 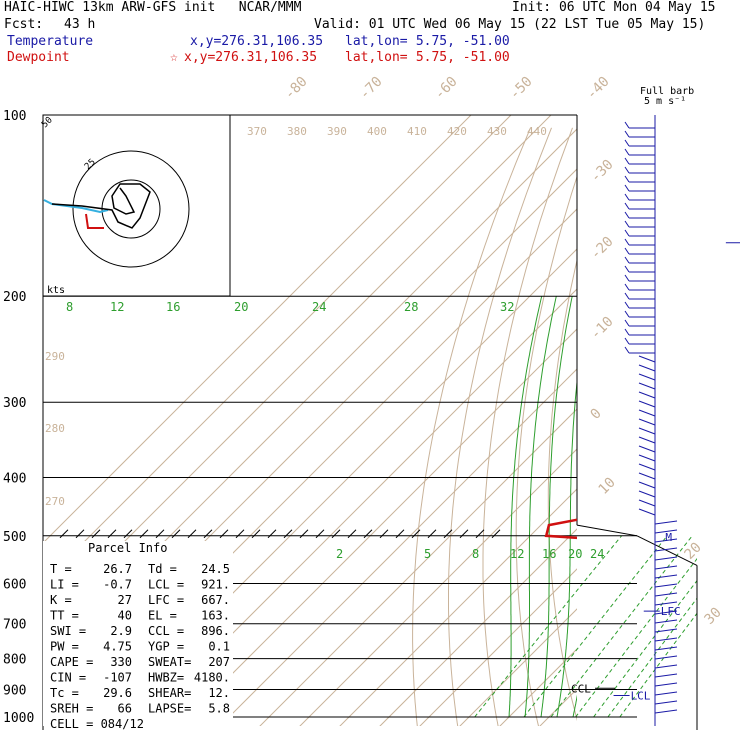 I want to click on theta-label: 440, so click(x=537, y=131).